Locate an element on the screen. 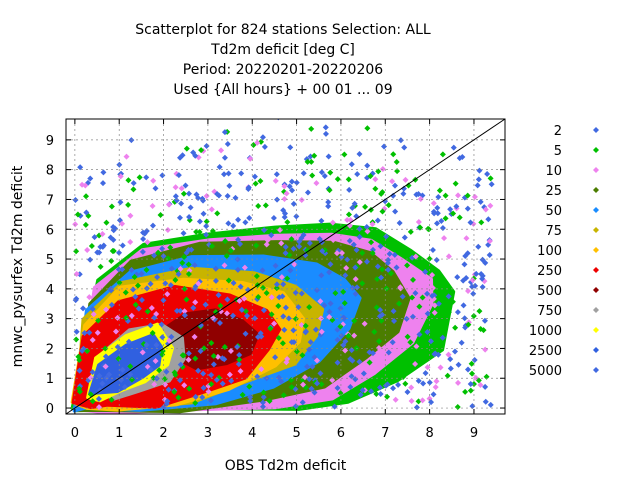  legend-label: 2 is located at coordinates (558, 131).